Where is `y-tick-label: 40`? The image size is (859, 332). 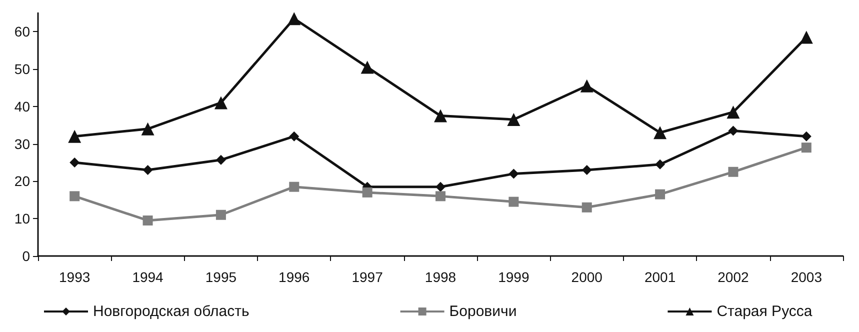
y-tick-label: 40 is located at coordinates (22, 106).